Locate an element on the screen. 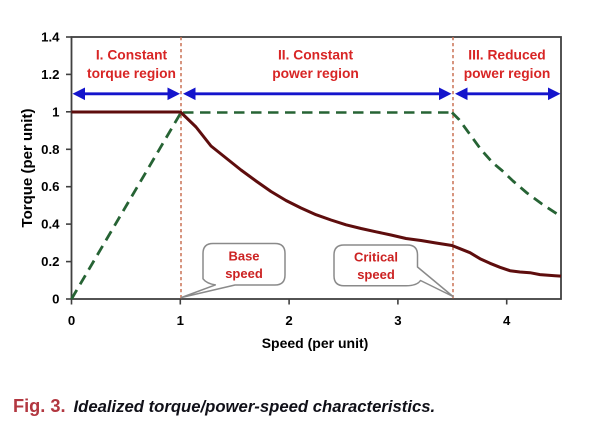 The height and width of the screenshot is (432, 600). svg-text: 1.4 is located at coordinates (50, 37).